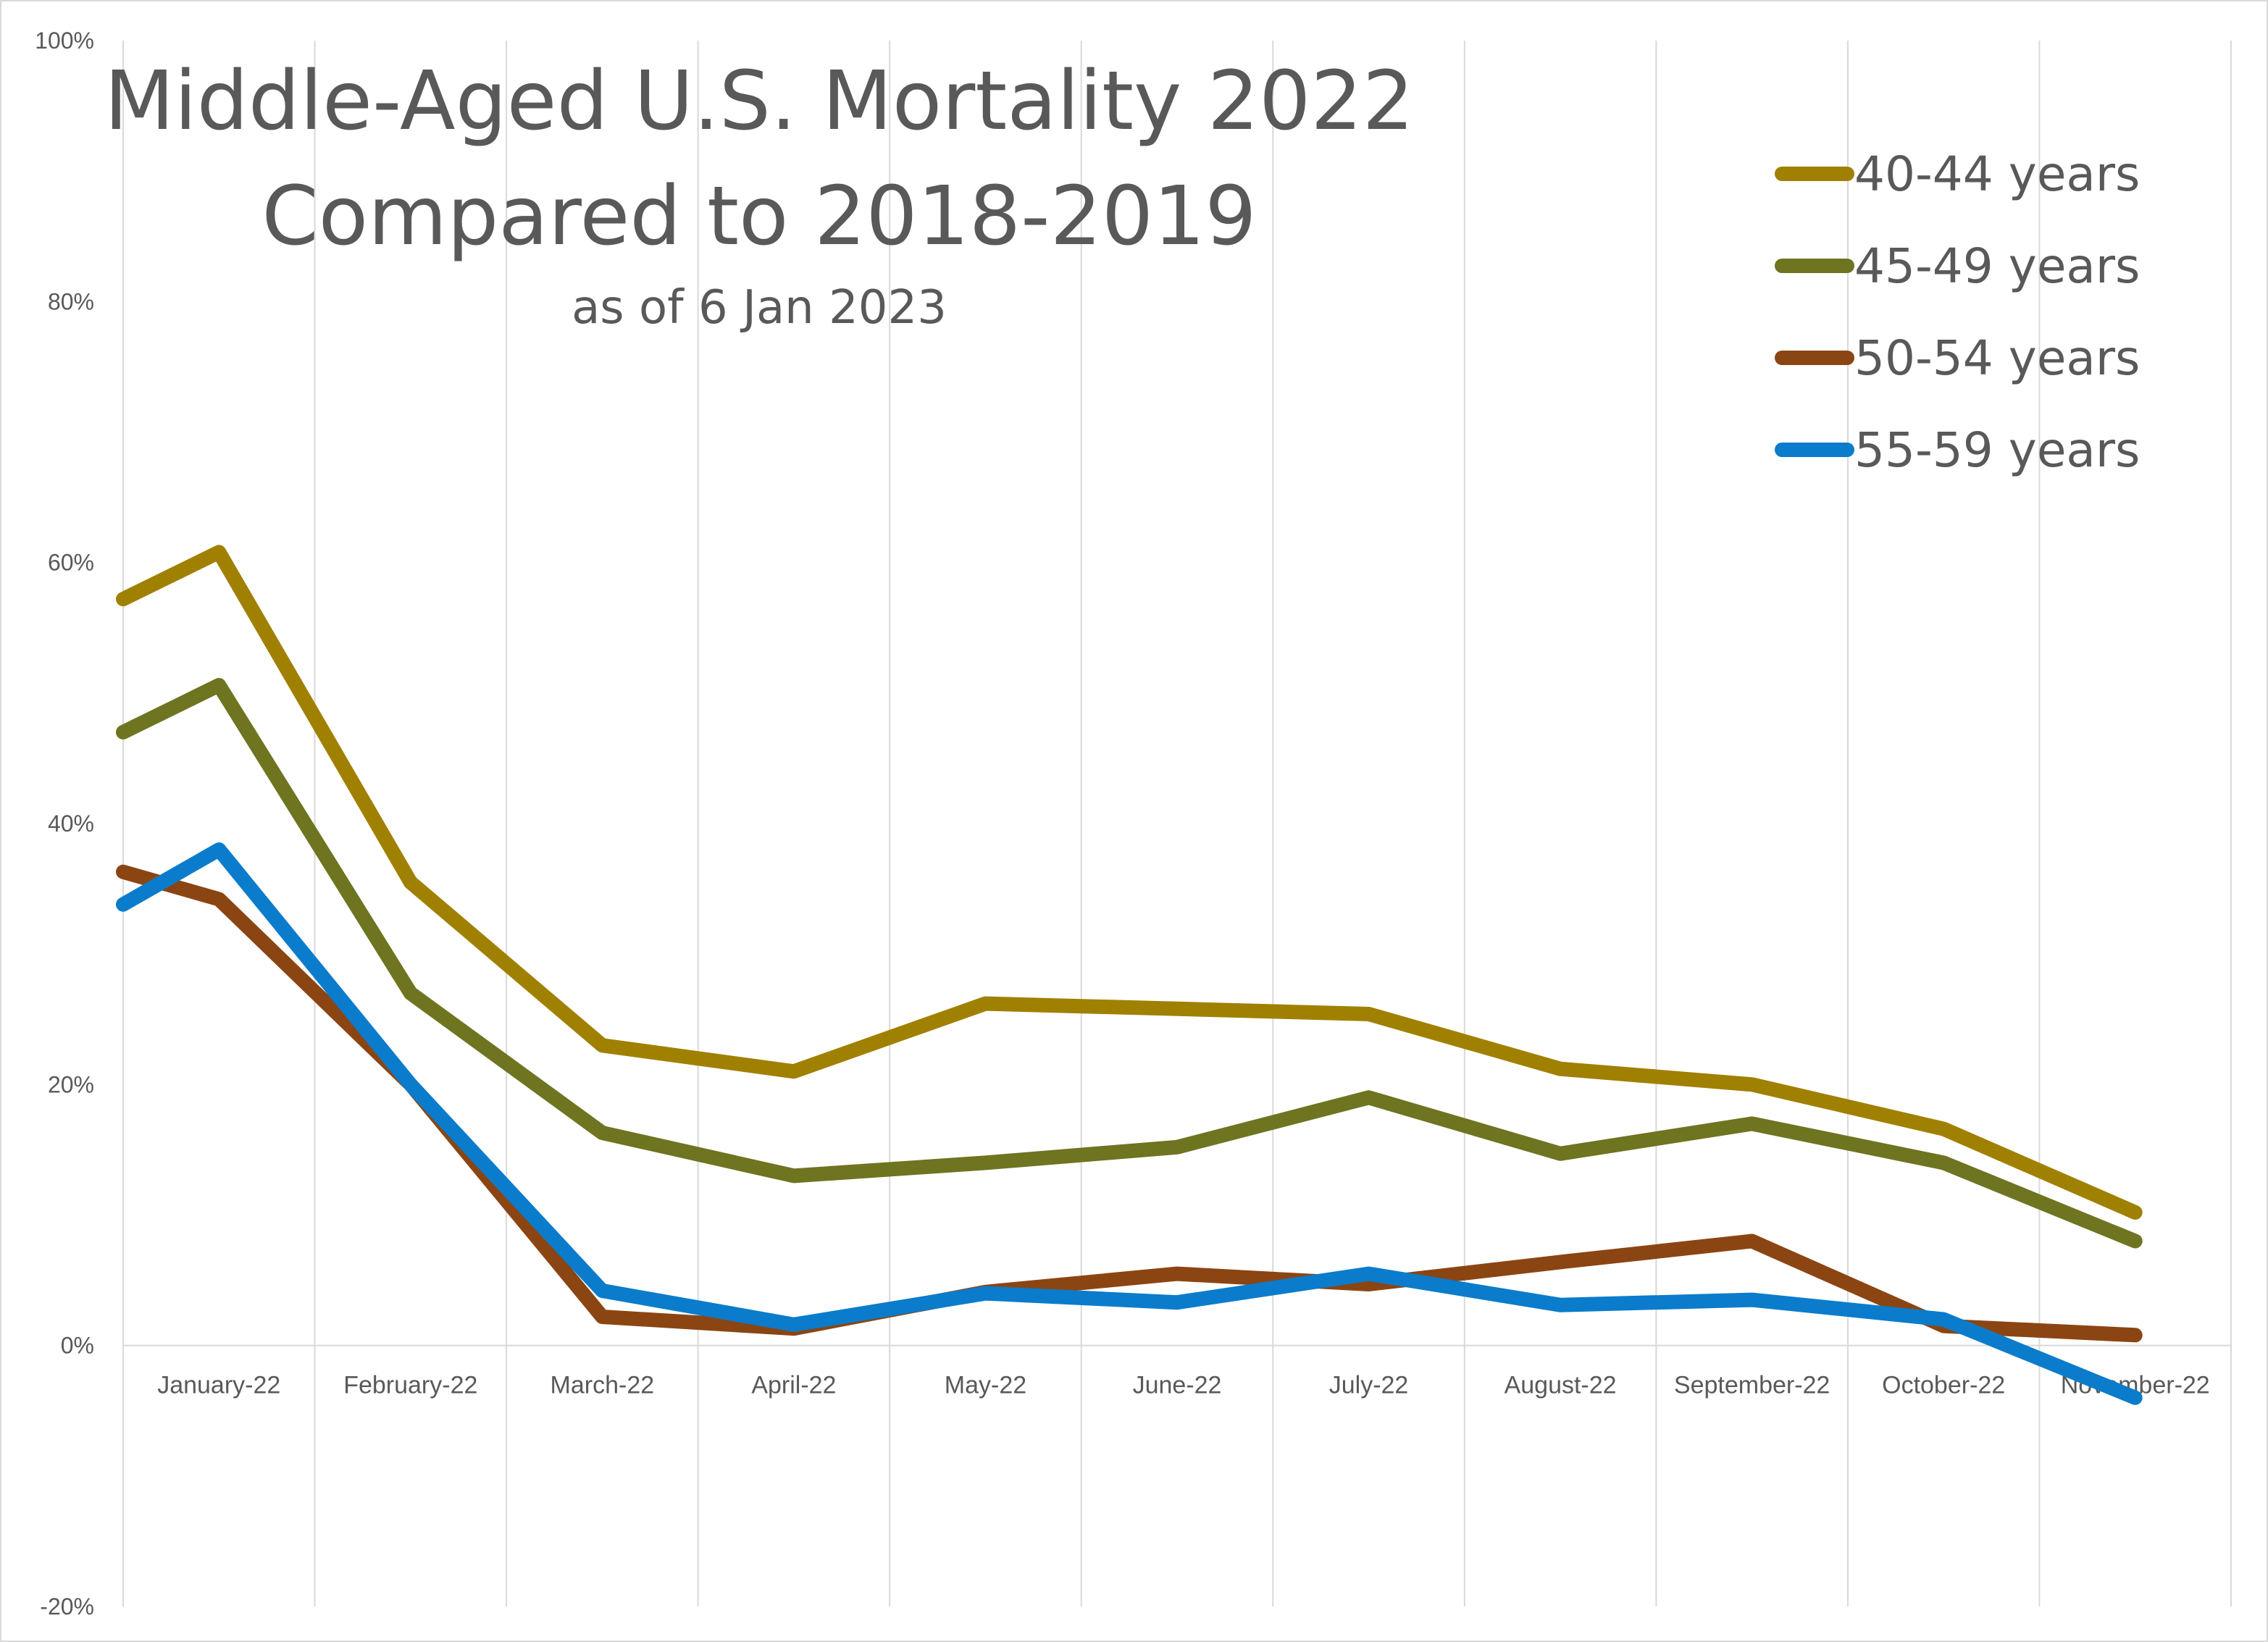  What do you see at coordinates (760, 308) in the screenshot?
I see `chart-subtitle: as of 6 Jan 2023` at bounding box center [760, 308].